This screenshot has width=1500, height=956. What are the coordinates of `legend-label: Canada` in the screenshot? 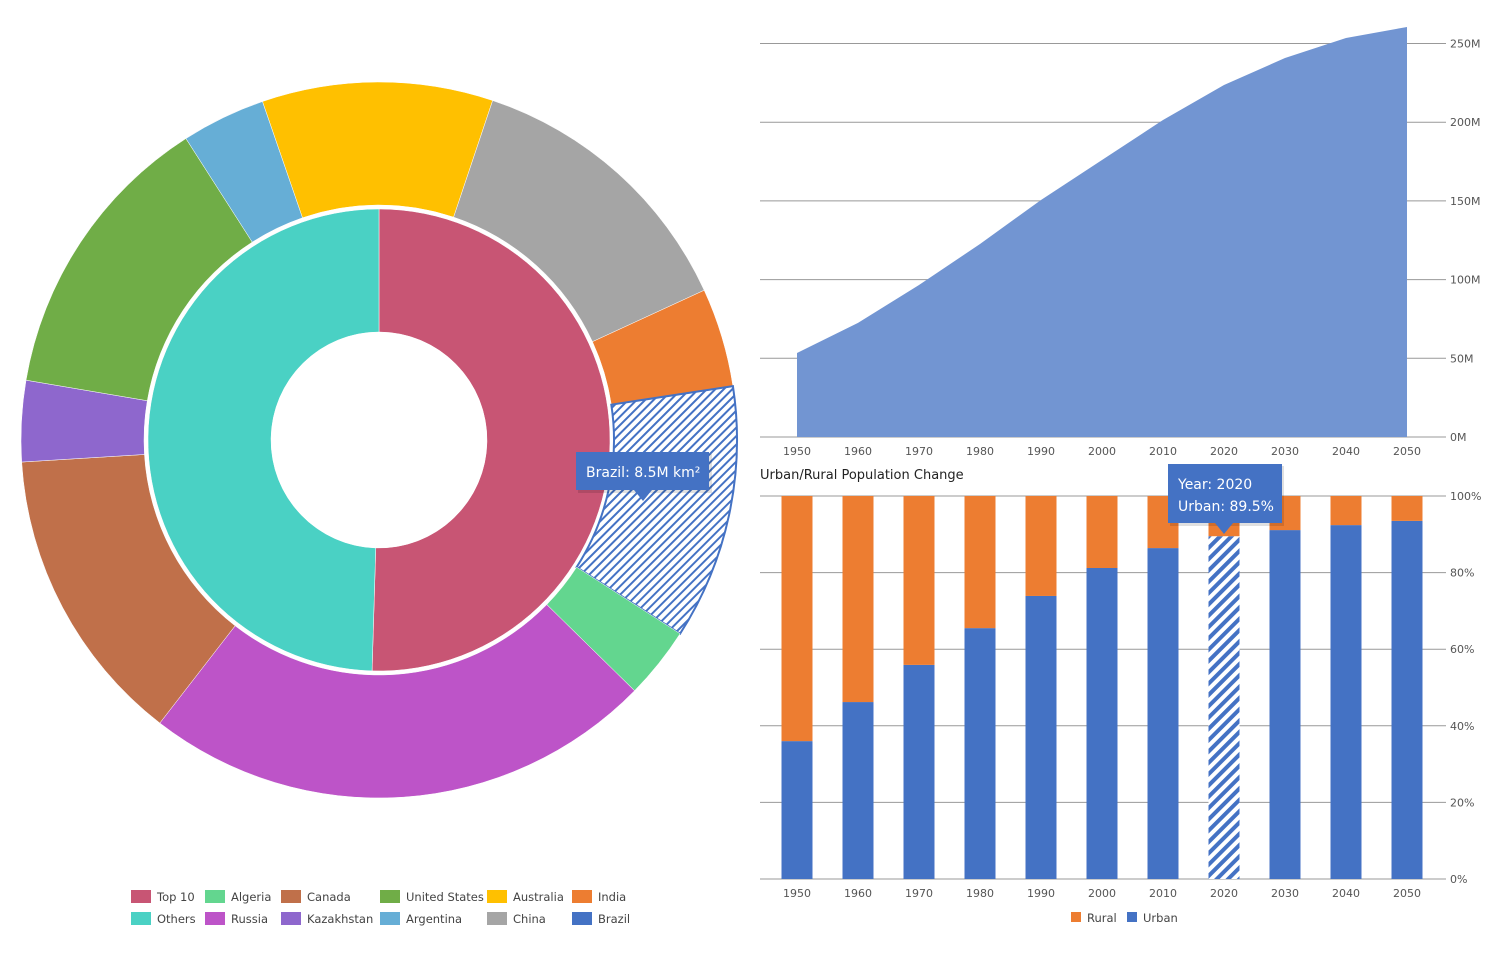 It's located at (329, 897).